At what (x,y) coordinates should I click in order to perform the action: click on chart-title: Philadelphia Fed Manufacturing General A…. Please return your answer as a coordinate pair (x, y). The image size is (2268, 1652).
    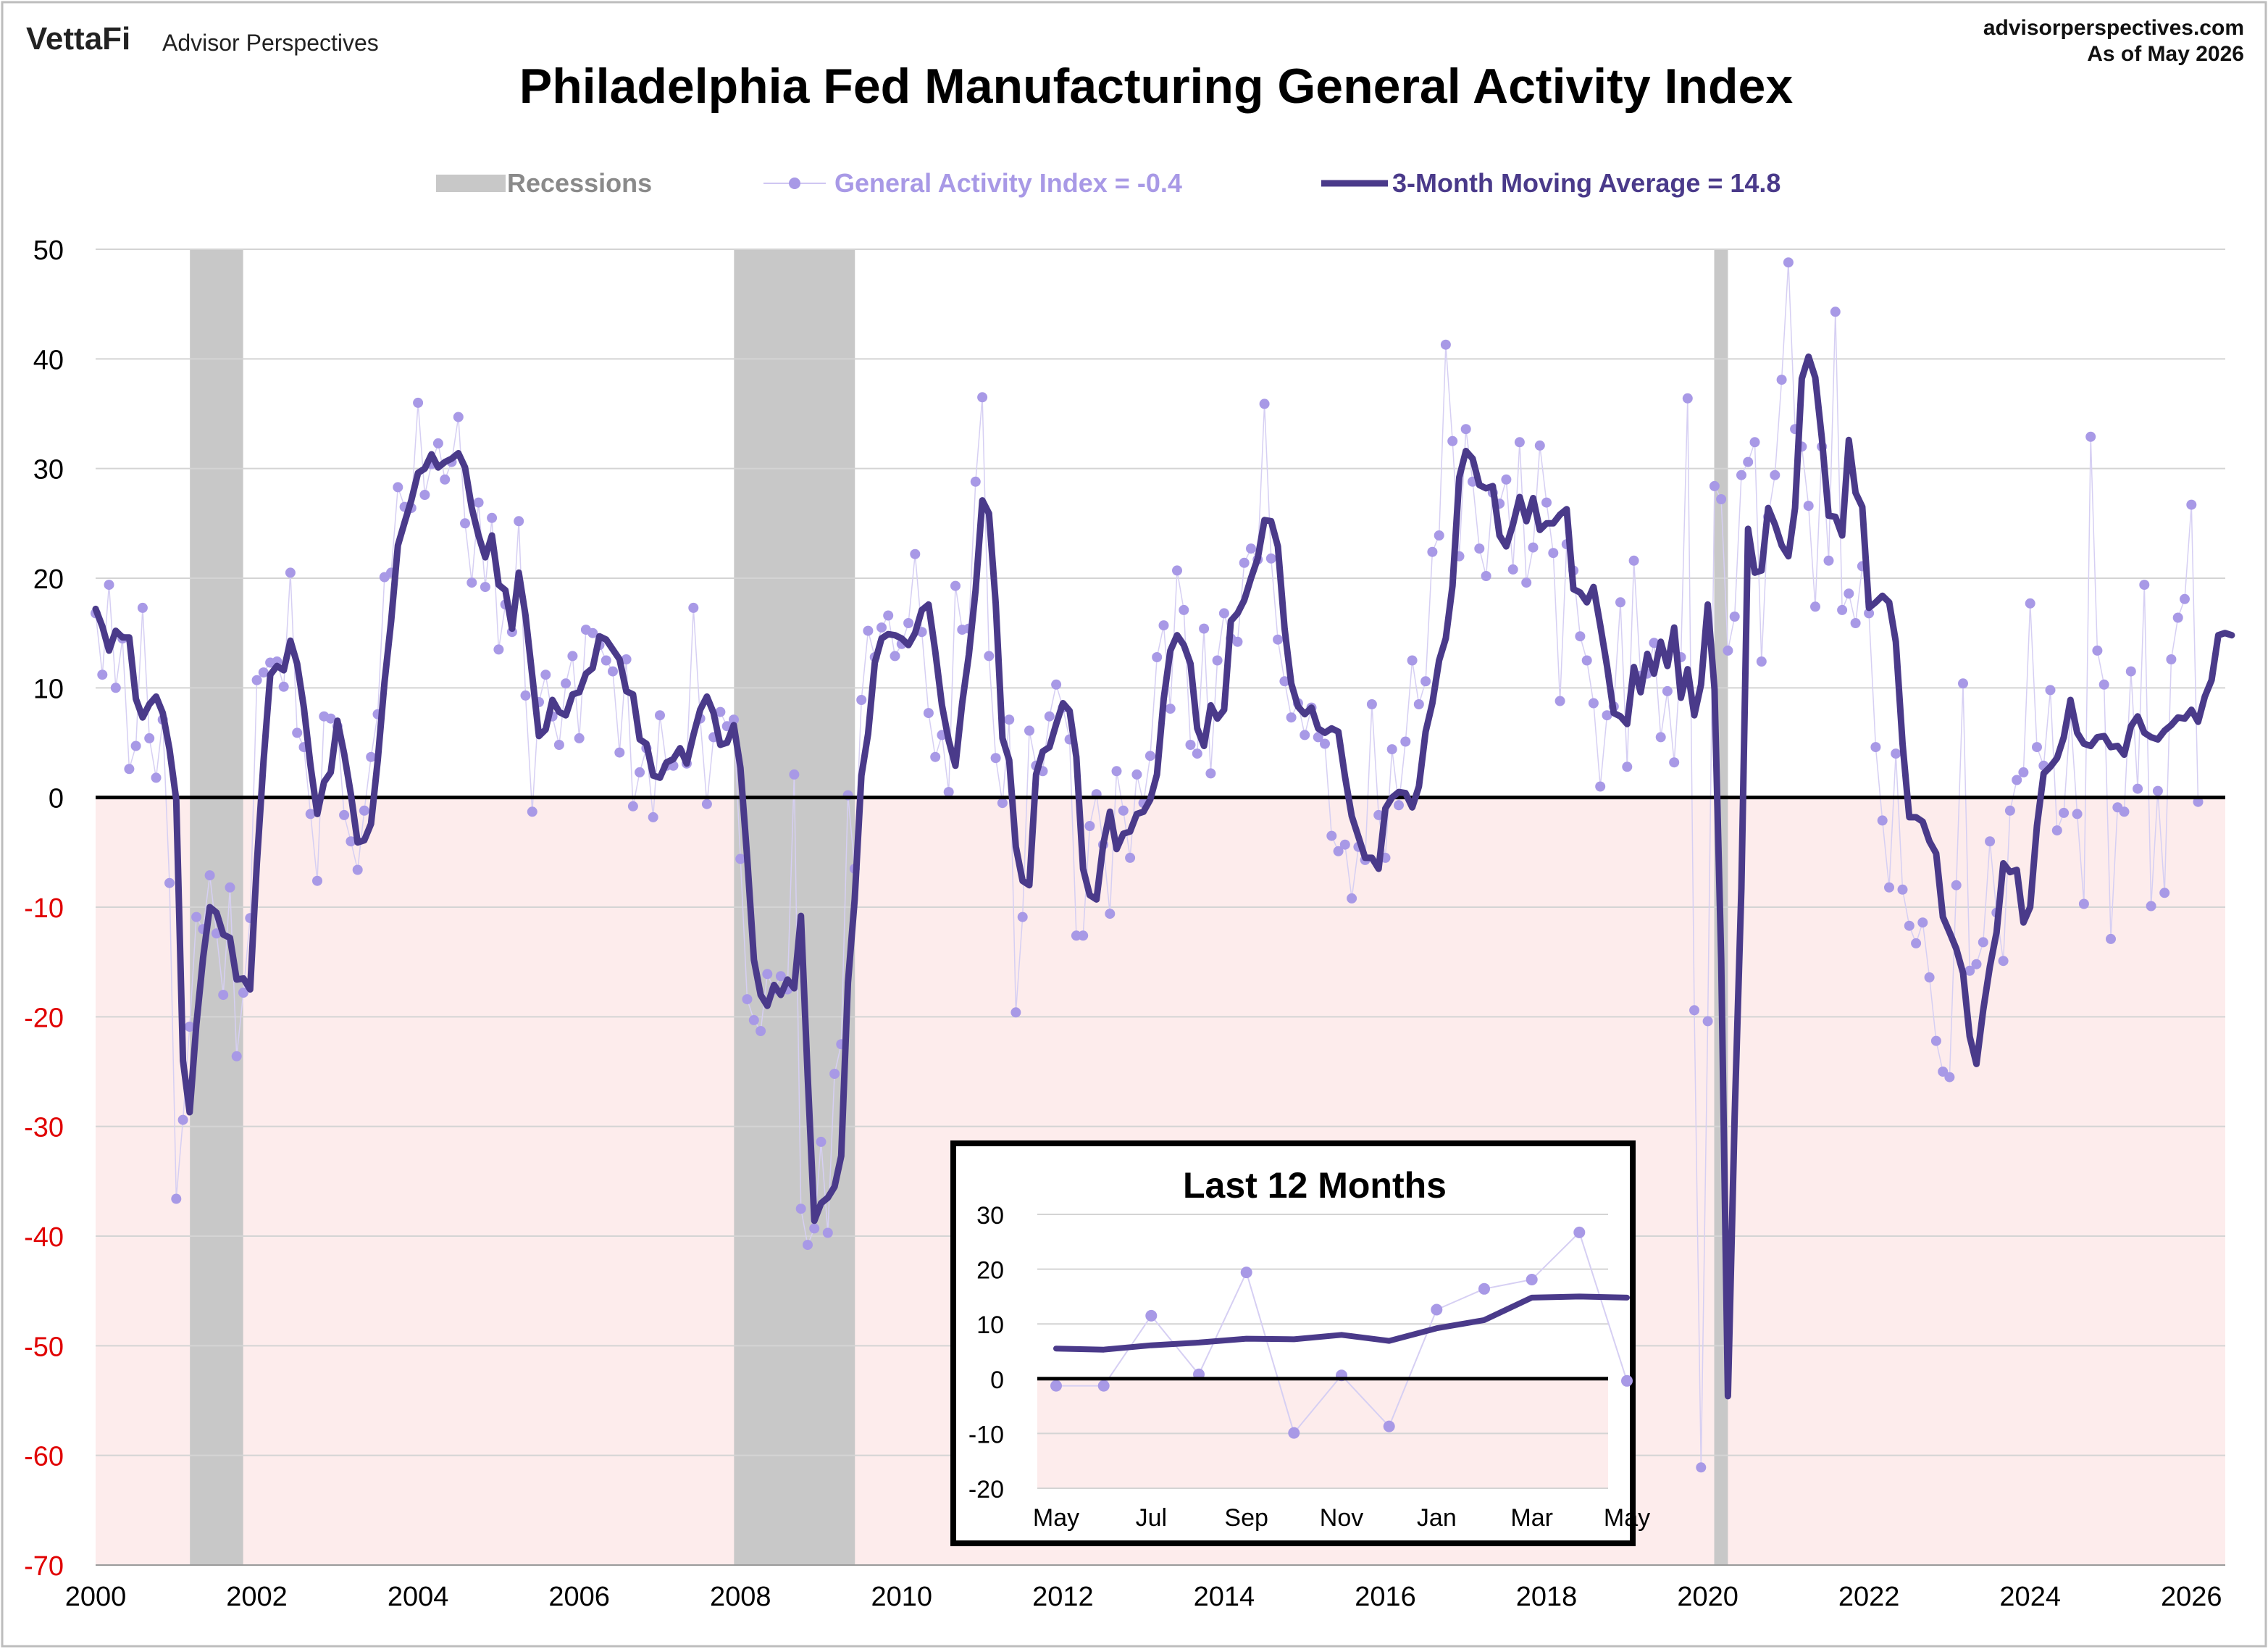
    Looking at the image, I should click on (1156, 86).